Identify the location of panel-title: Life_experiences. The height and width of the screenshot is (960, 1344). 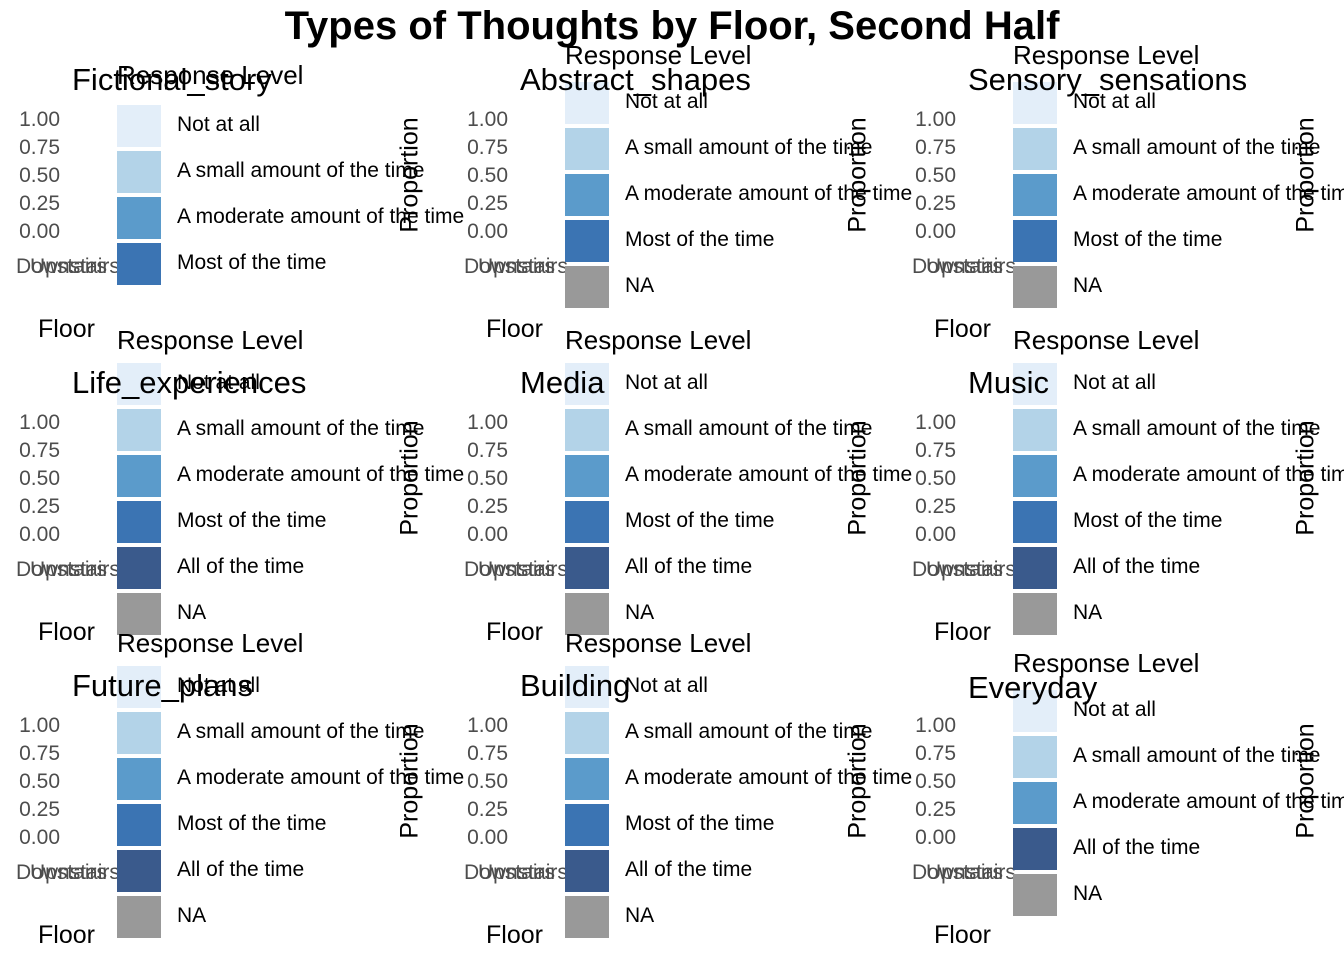
(189, 382).